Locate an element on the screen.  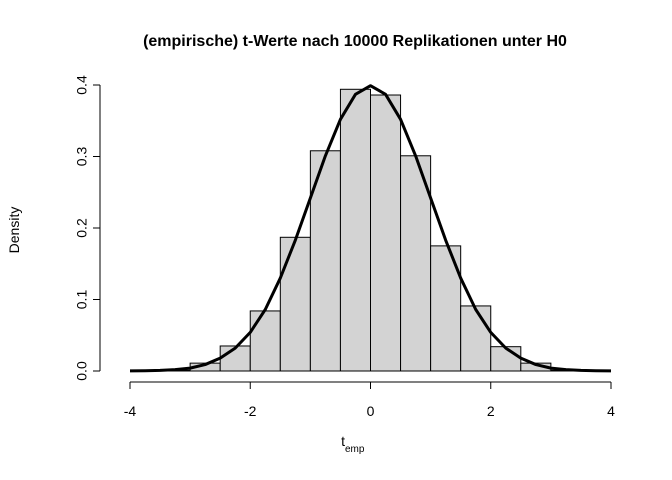
y-tick-label: 0.0 is located at coordinates (82, 371).